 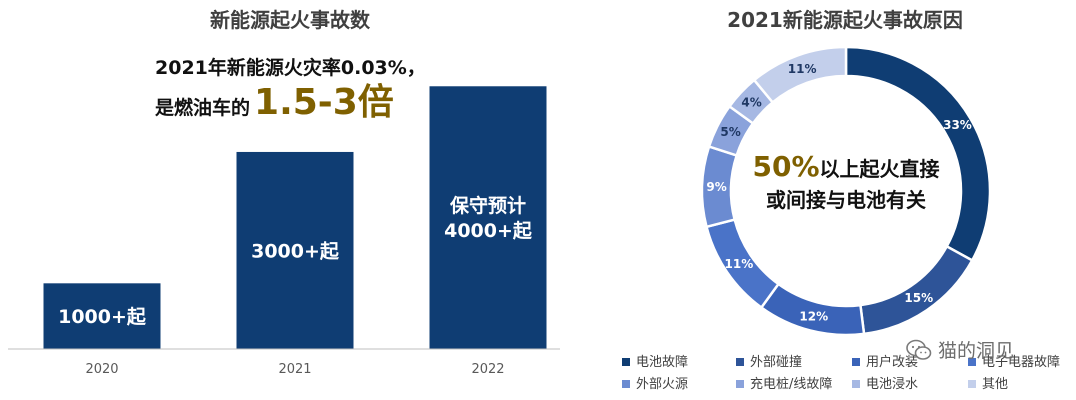 What do you see at coordinates (1021, 362) in the screenshot?
I see `legend-label: 电子电器故障` at bounding box center [1021, 362].